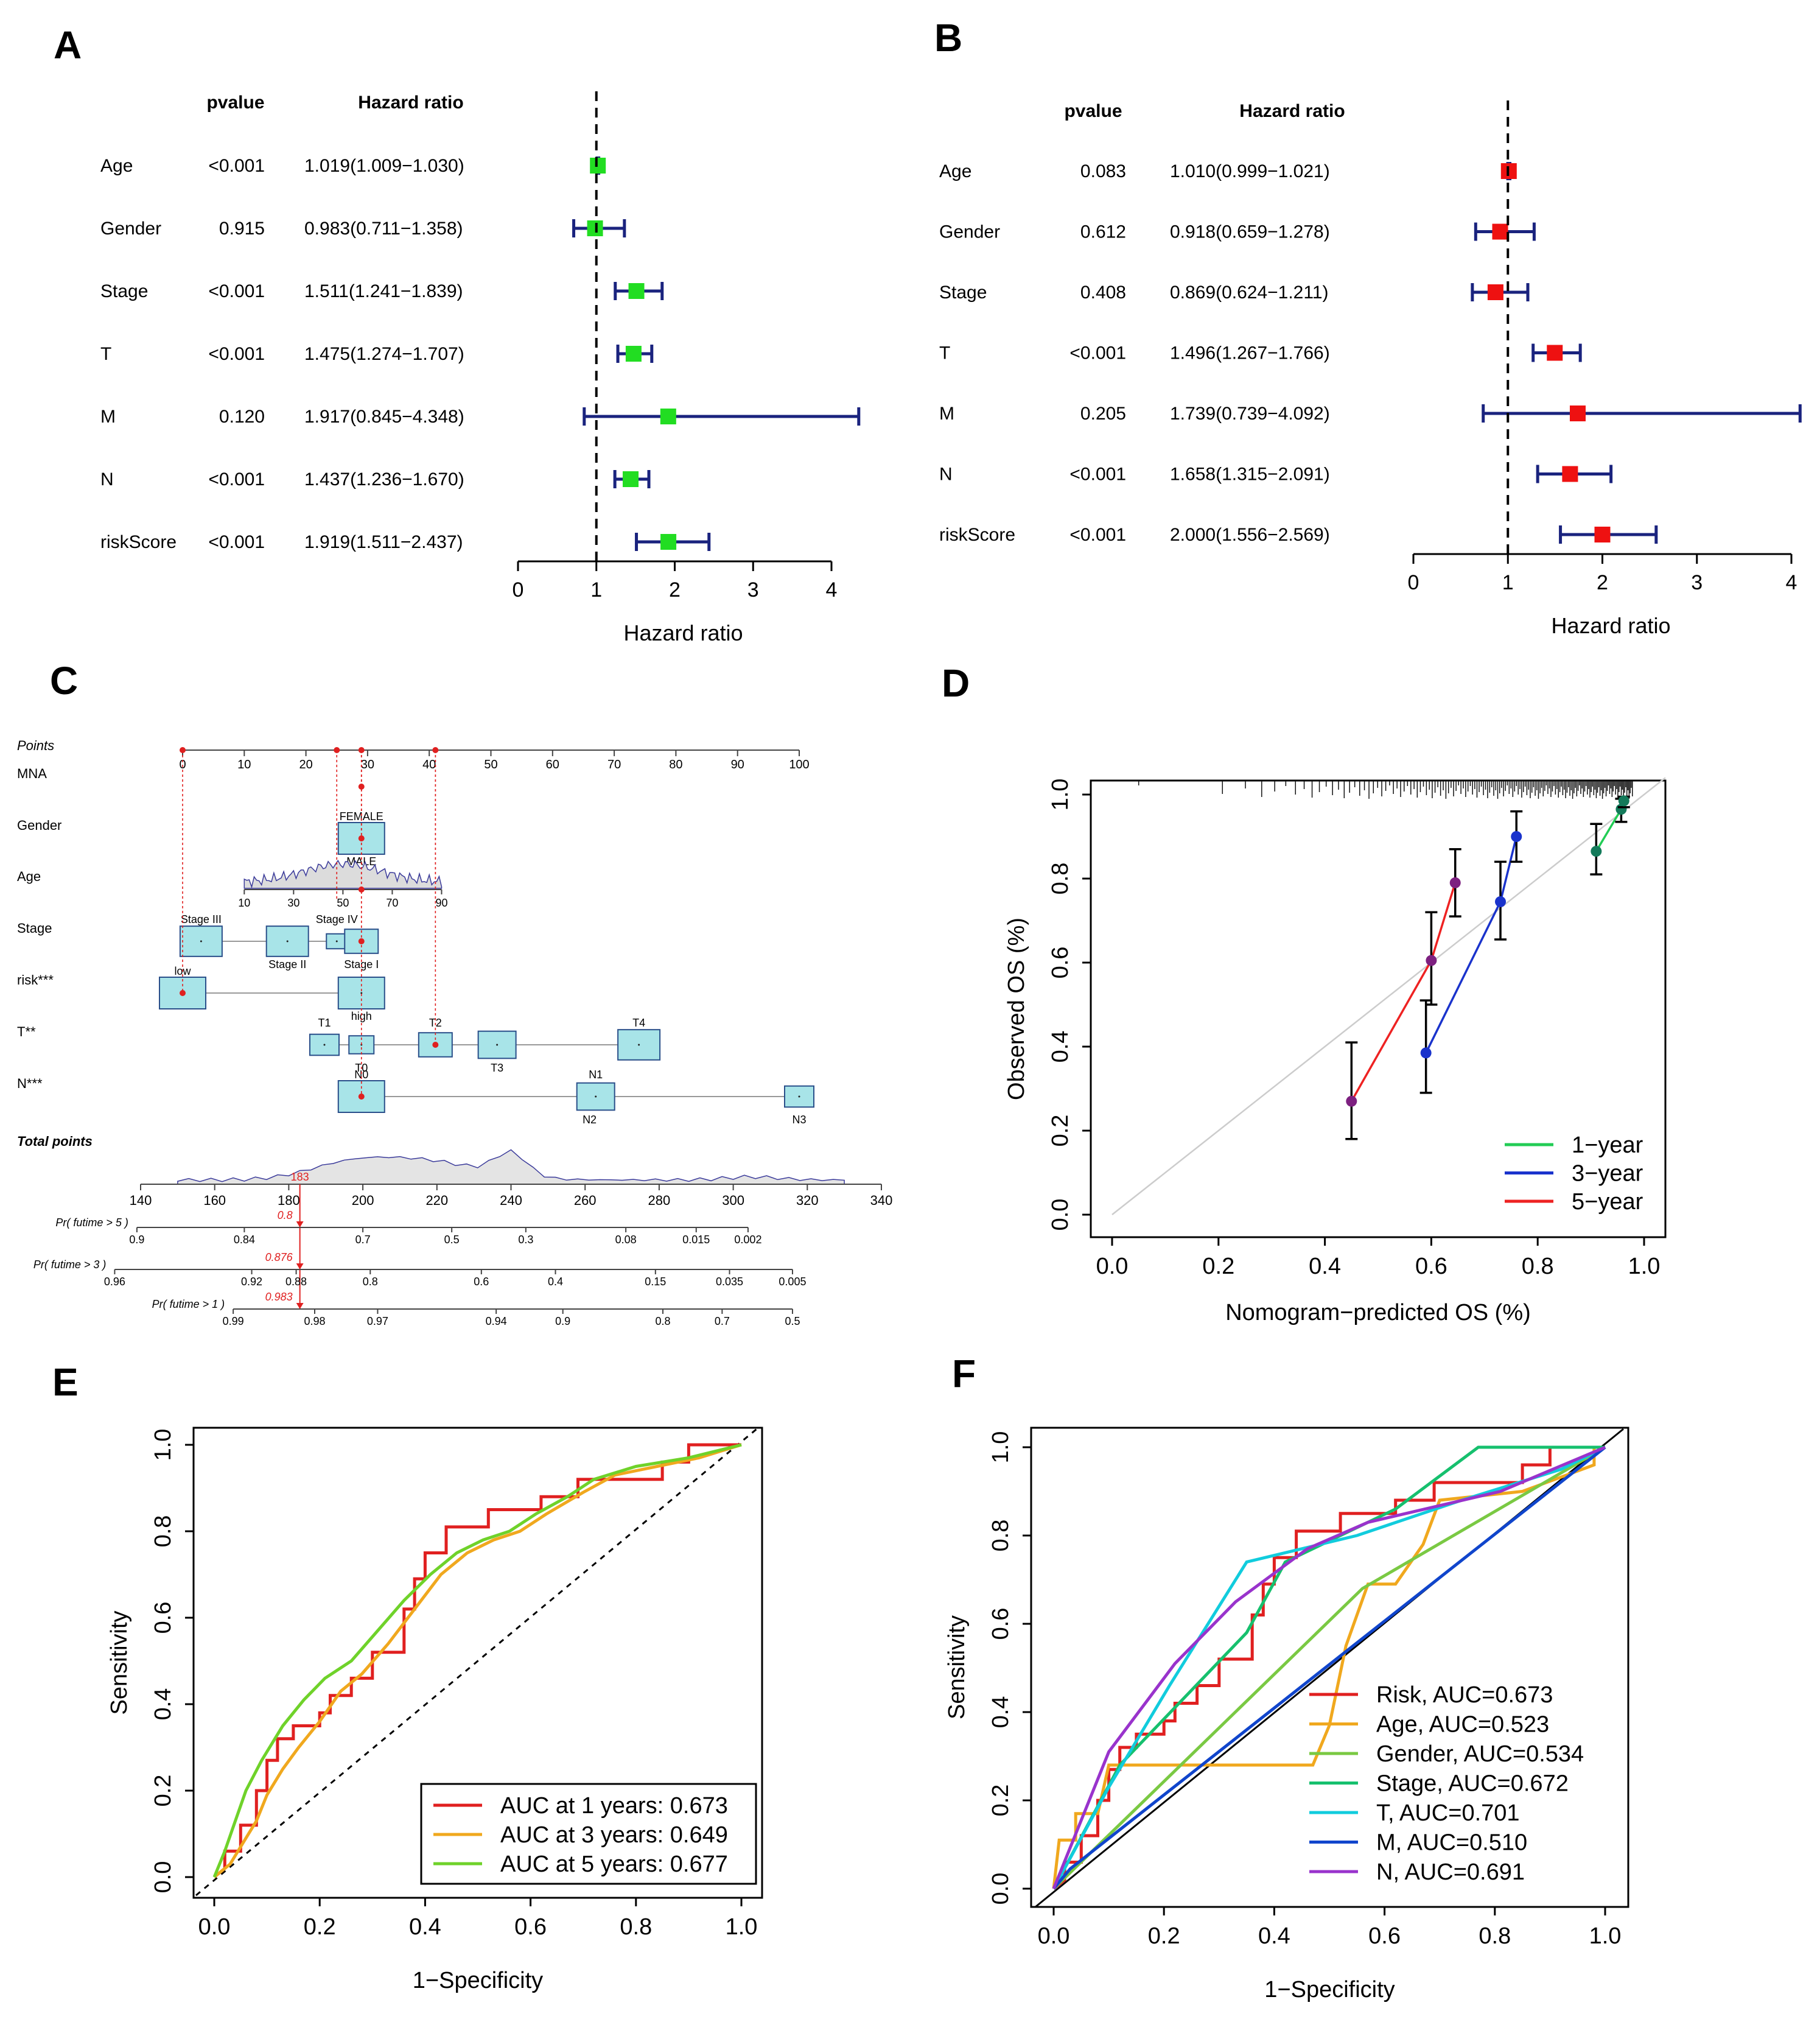 The height and width of the screenshot is (2036, 1820). Describe the element at coordinates (35, 980) in the screenshot. I see `variable-label: risk***` at that location.